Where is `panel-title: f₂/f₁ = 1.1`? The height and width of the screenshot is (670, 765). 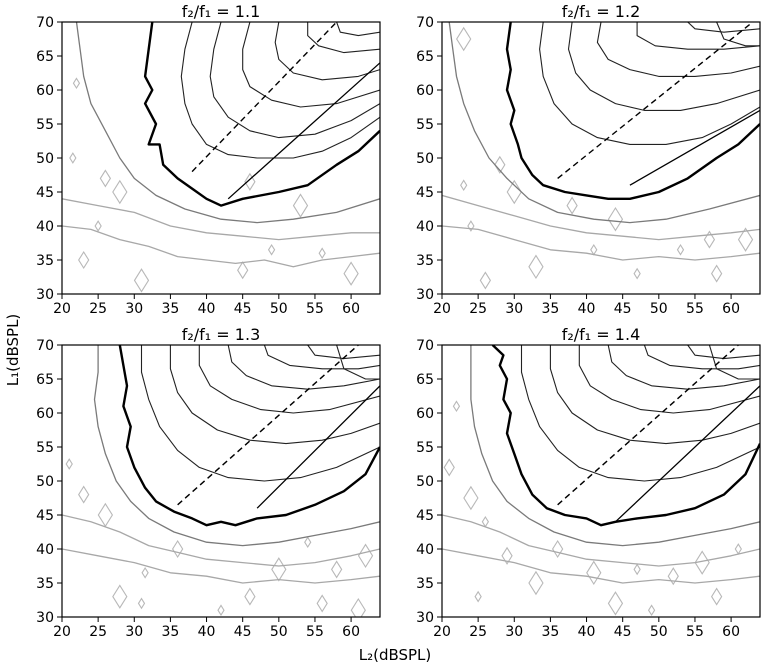 panel-title: f₂/f₁ = 1.1 is located at coordinates (221, 11).